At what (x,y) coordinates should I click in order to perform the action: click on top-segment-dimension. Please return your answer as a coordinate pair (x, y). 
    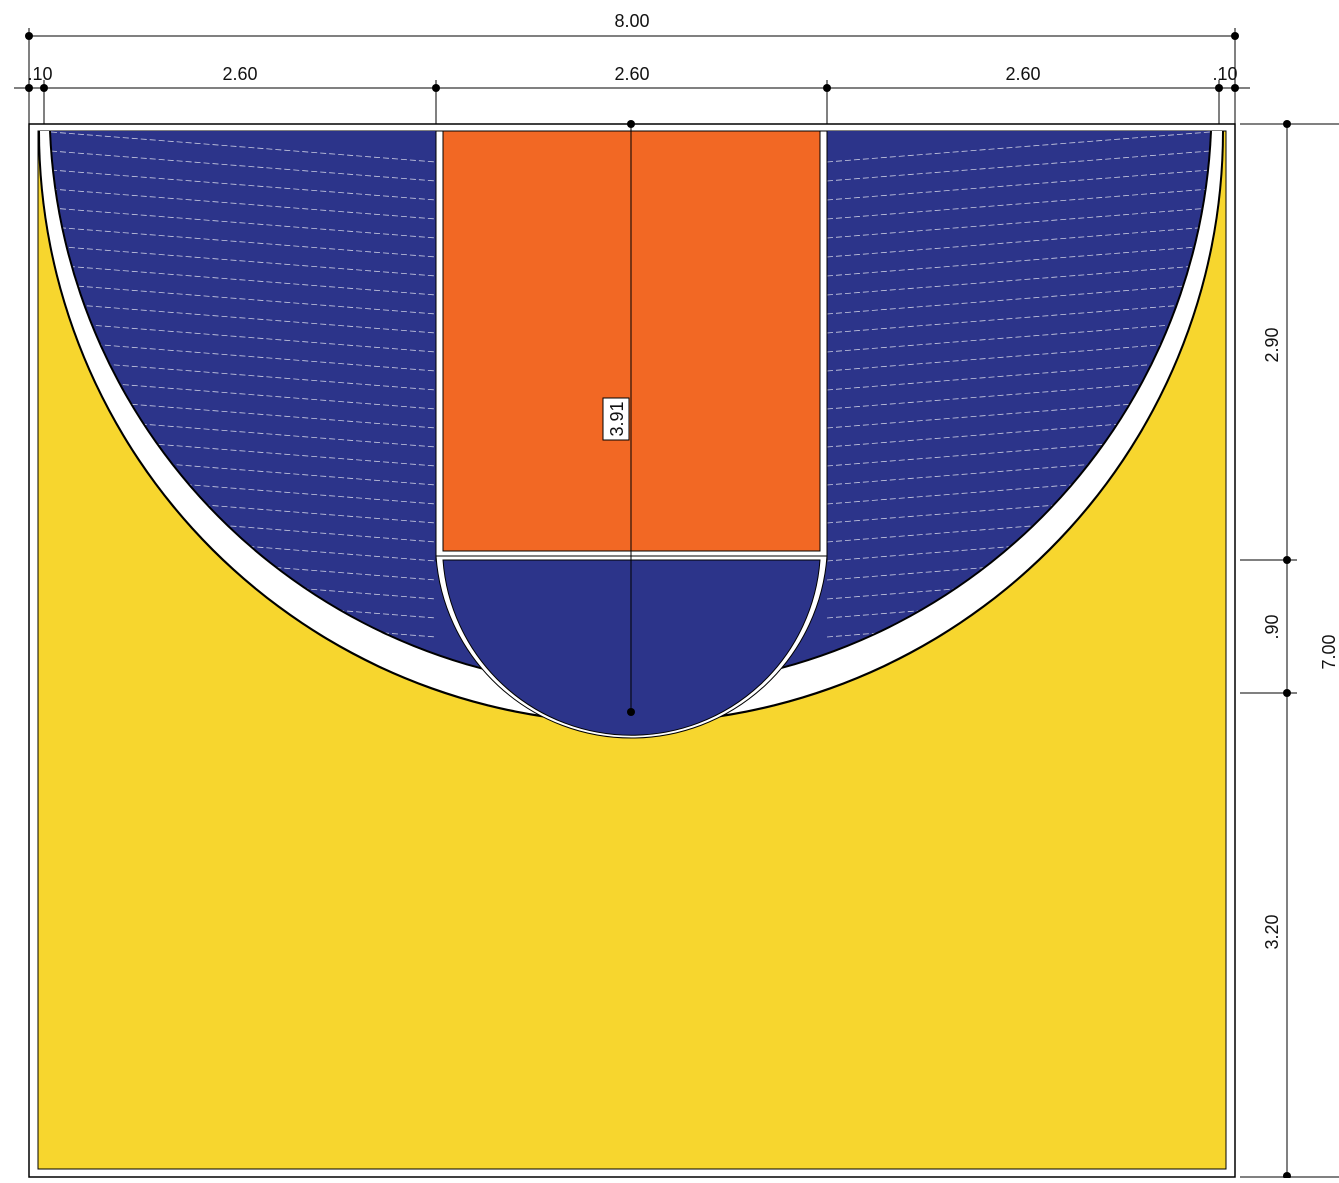
    Looking at the image, I should click on (632, 102).